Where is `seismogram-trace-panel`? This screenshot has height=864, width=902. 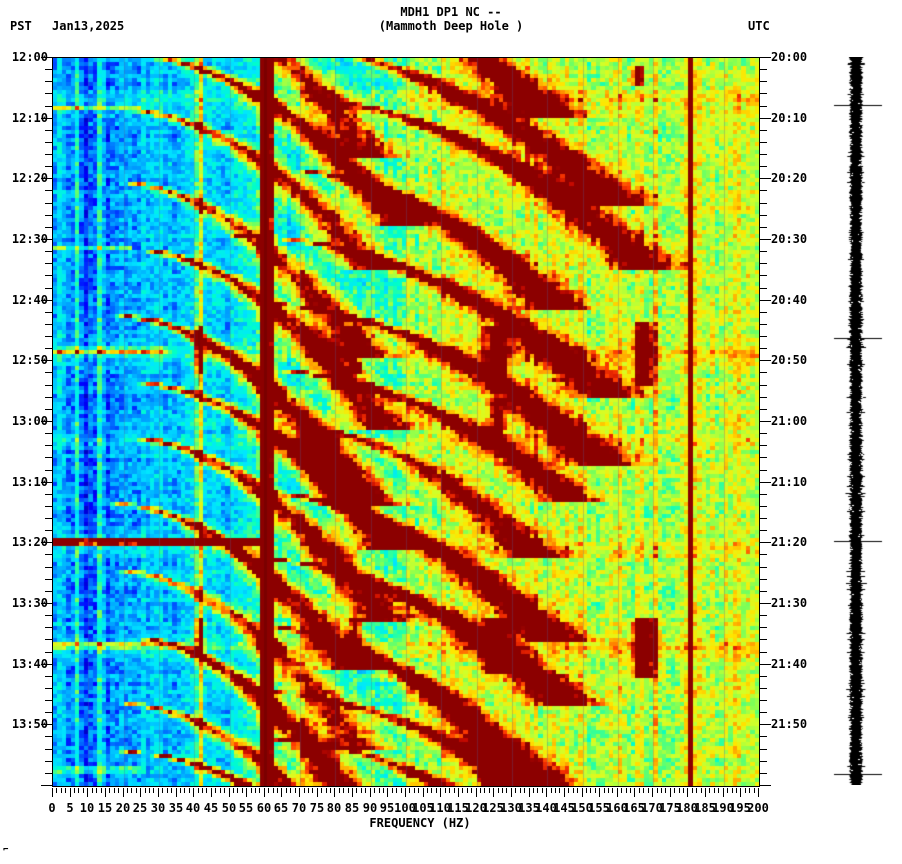
seismogram-trace-panel is located at coordinates (860, 421).